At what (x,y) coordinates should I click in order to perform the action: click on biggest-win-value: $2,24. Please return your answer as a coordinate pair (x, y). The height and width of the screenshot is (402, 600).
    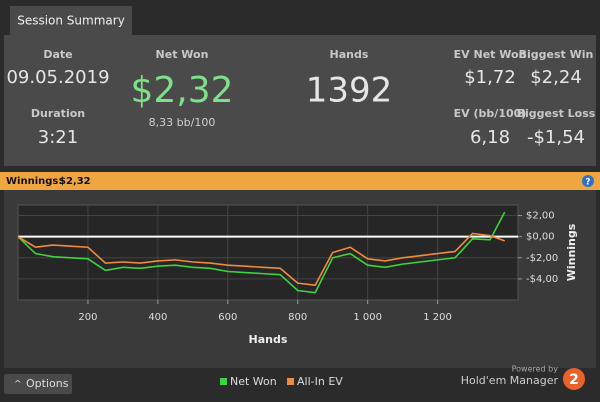
    Looking at the image, I should click on (556, 77).